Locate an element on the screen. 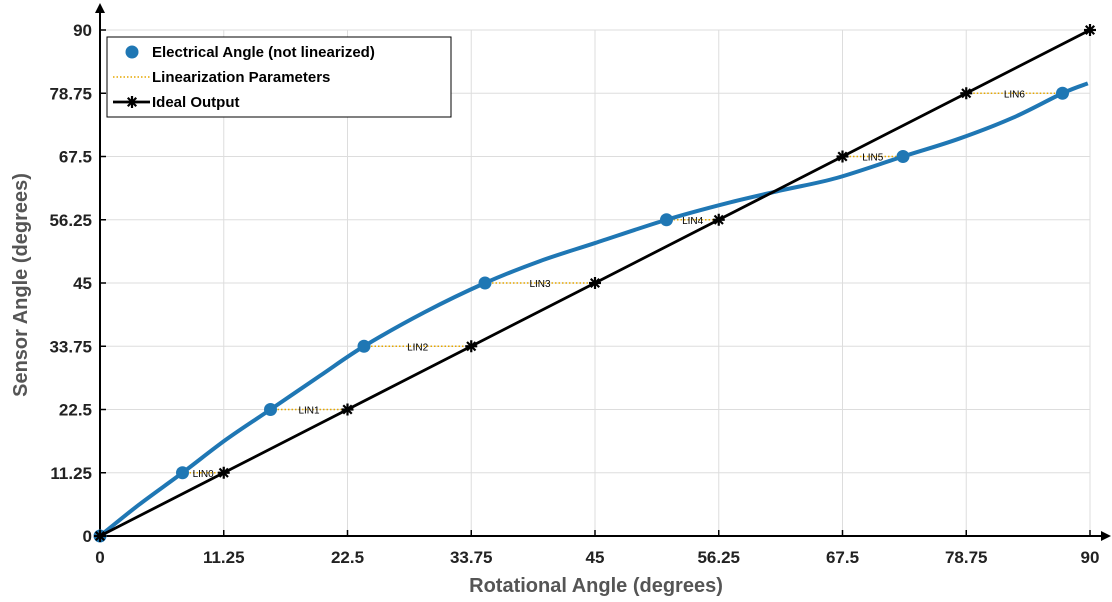 The height and width of the screenshot is (602, 1112). y-tick-label: 90 is located at coordinates (82, 30).